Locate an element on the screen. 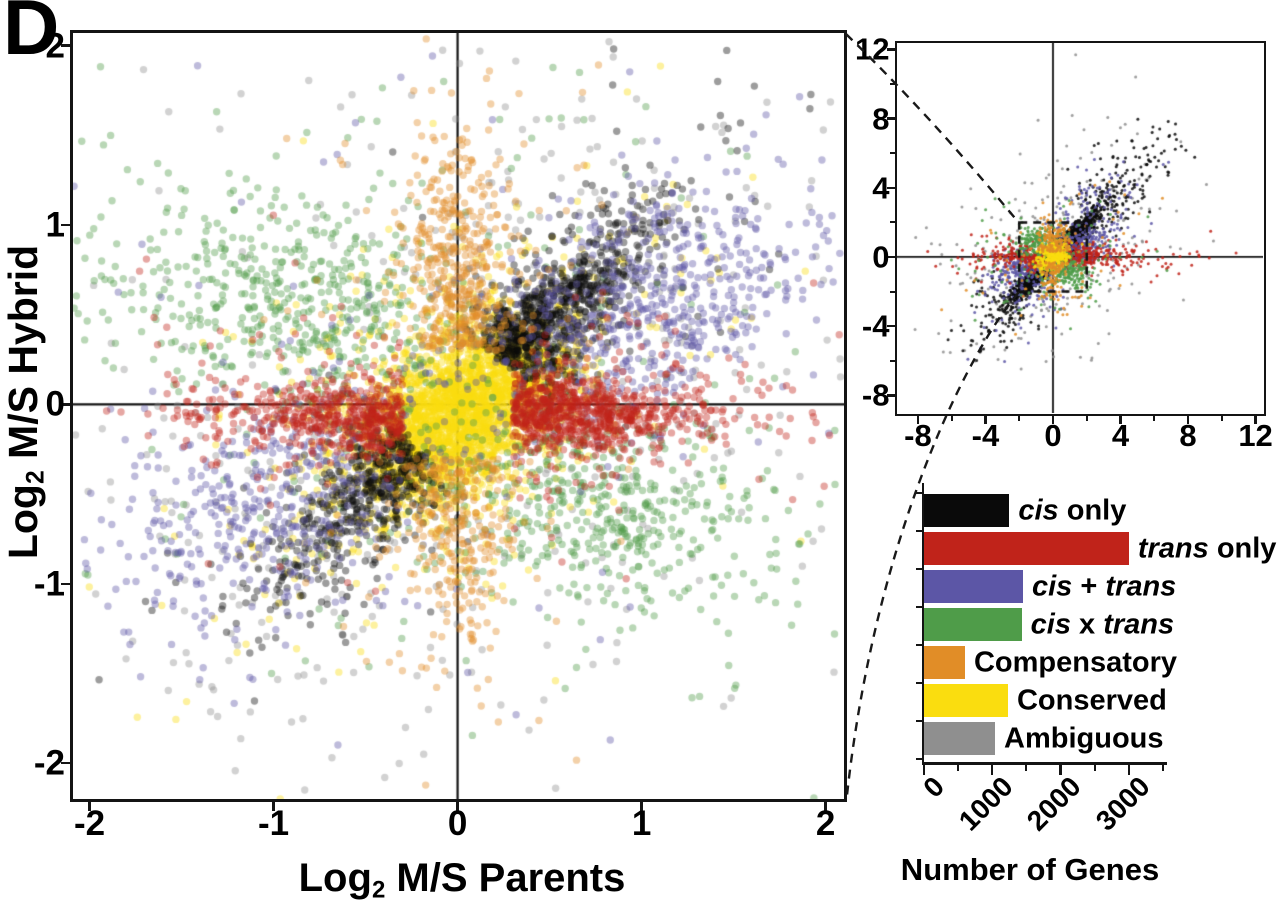 This screenshot has height=909, width=1280. x-tick-label: 1 is located at coordinates (641, 823).